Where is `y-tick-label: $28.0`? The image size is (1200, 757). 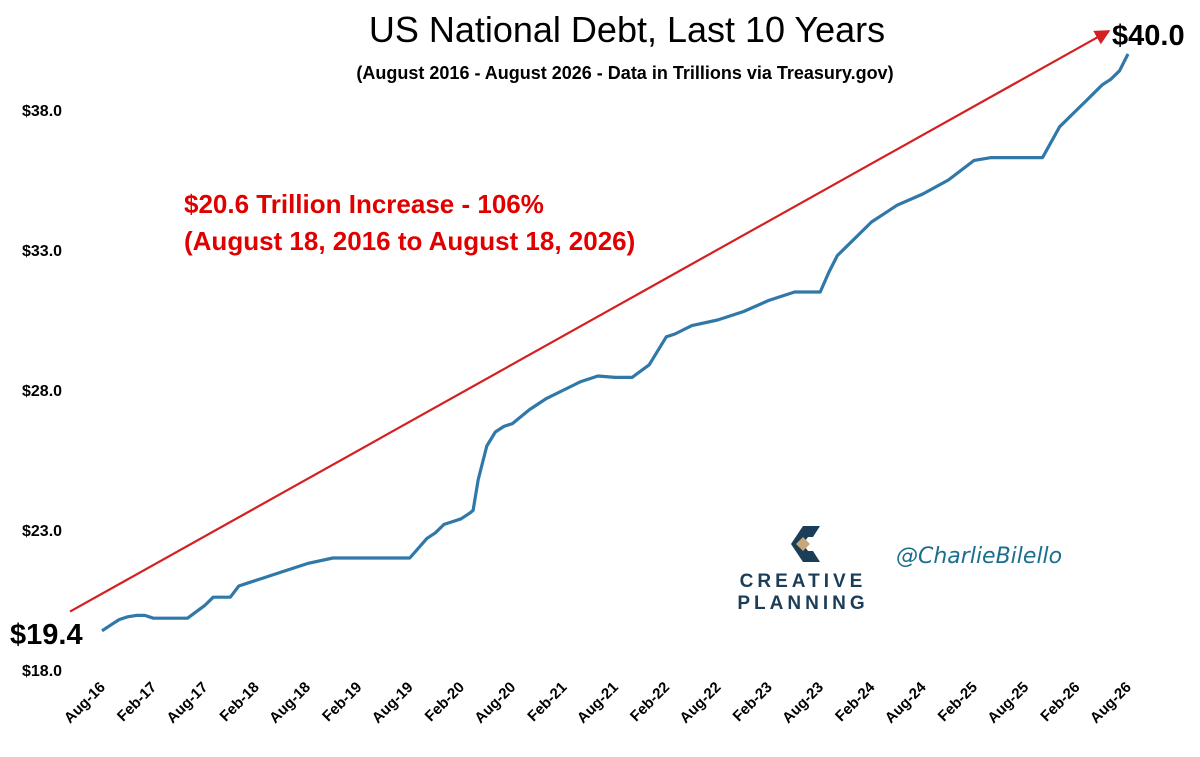
y-tick-label: $28.0 is located at coordinates (42, 391).